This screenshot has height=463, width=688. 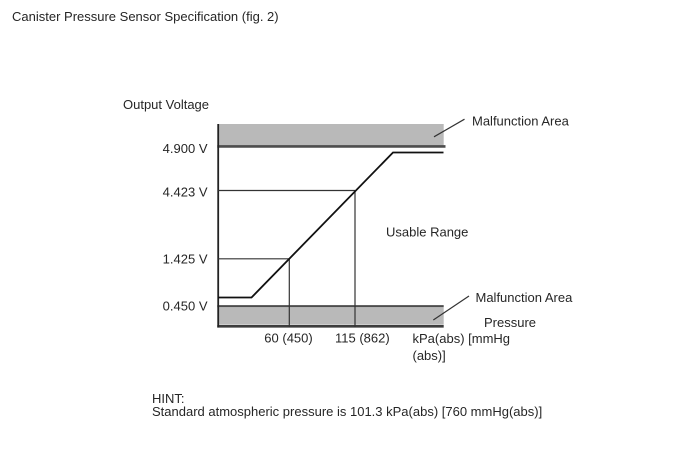 I want to click on svg-text: 4.423 V, so click(x=185, y=192).